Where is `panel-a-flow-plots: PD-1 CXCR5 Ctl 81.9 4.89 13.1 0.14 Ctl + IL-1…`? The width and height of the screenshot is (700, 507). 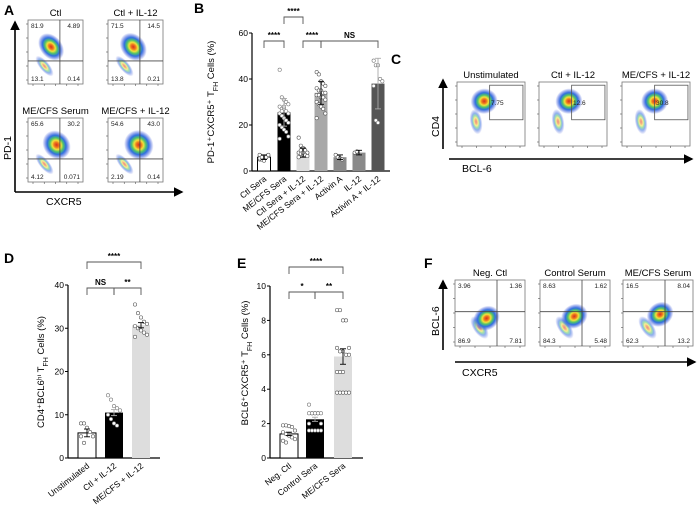
panel-a-flow-plots: PD-1 CXCR5 Ctl 81.9 4.89 13.1 0.14 Ctl + IL-1… is located at coordinates (93, 108).